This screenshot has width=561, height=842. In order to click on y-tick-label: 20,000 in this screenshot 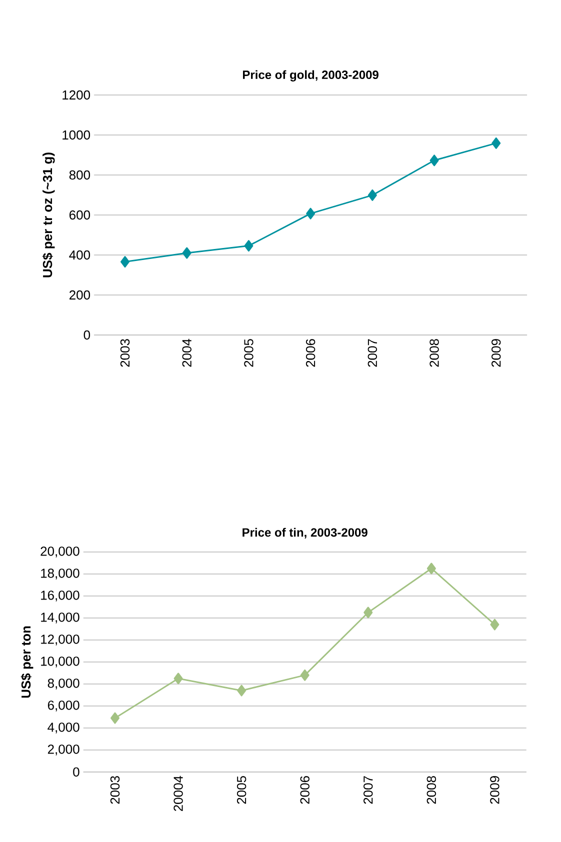, I will do `click(60, 552)`.